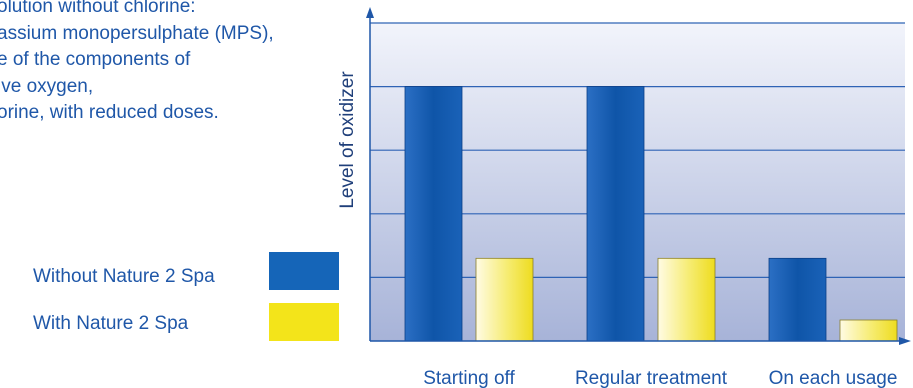 Image resolution: width=913 pixels, height=388 pixels. Describe the element at coordinates (304, 271) in the screenshot. I see `legend-swatch-without` at that location.